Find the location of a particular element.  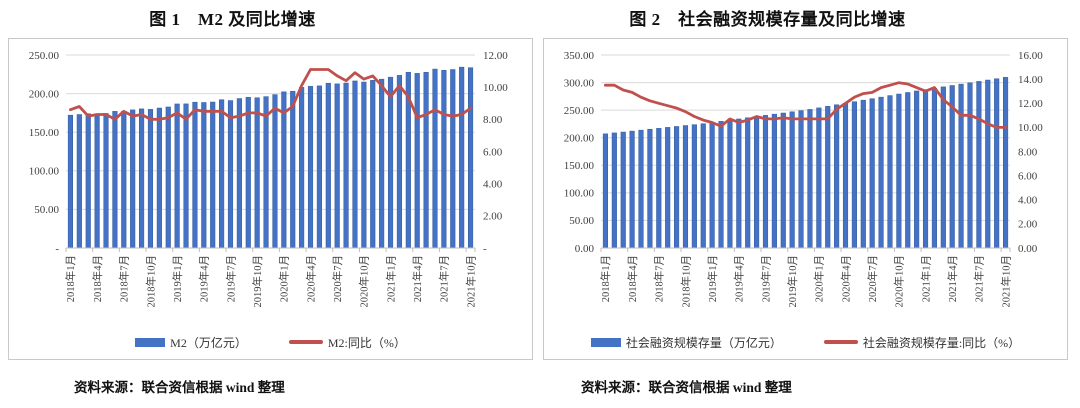

svg-text: 2020年4月 is located at coordinates (310, 278).